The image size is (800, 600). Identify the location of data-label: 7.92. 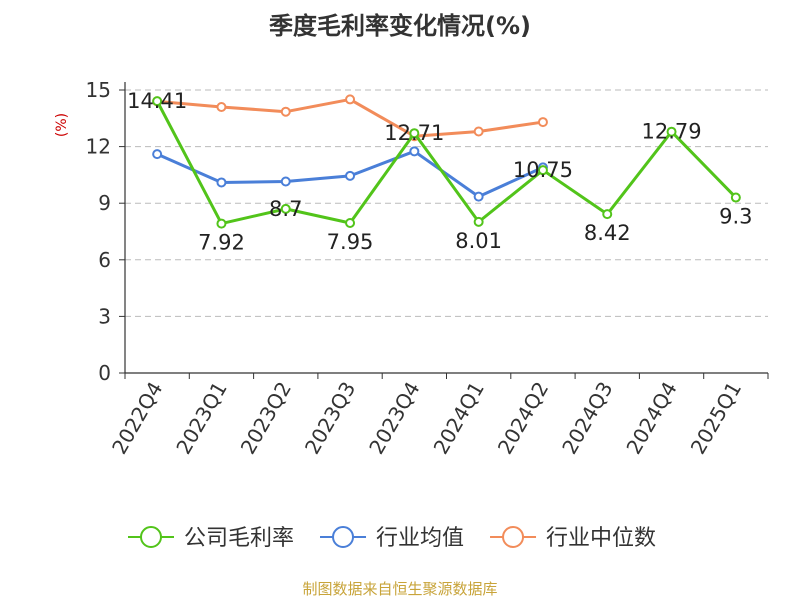
(221, 243).